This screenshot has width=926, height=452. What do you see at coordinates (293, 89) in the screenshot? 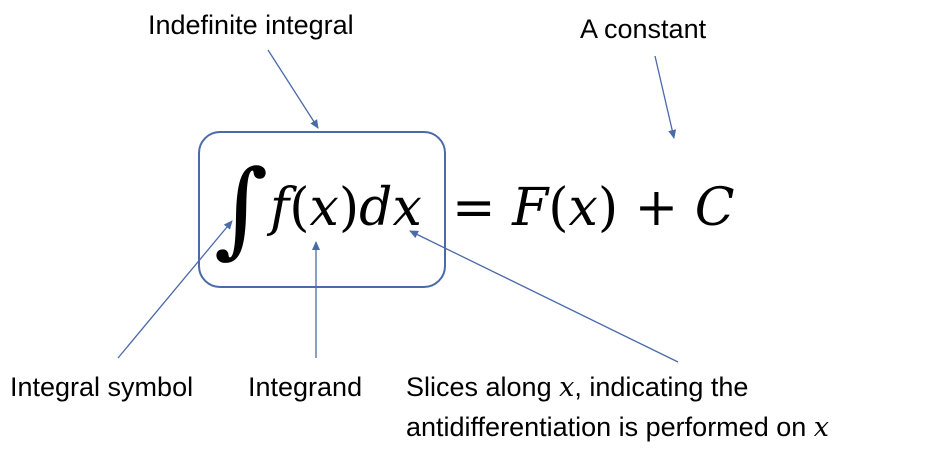
I see `arrow-indefinite-integral` at bounding box center [293, 89].